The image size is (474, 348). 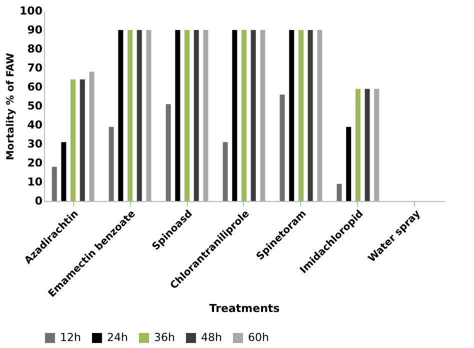 What do you see at coordinates (211, 337) in the screenshot?
I see `legend-label: 48h` at bounding box center [211, 337].